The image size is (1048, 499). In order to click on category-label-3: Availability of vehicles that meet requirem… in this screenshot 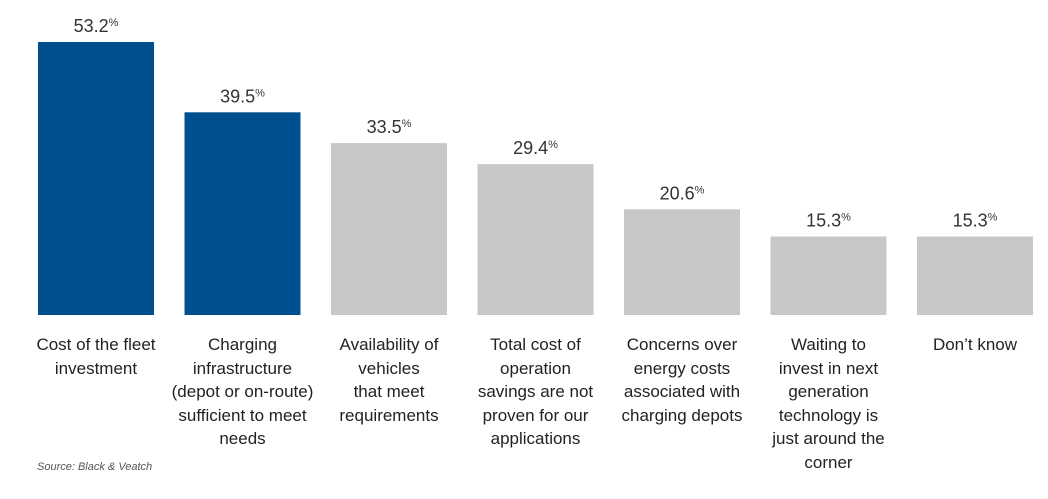, I will do `click(389, 380)`.